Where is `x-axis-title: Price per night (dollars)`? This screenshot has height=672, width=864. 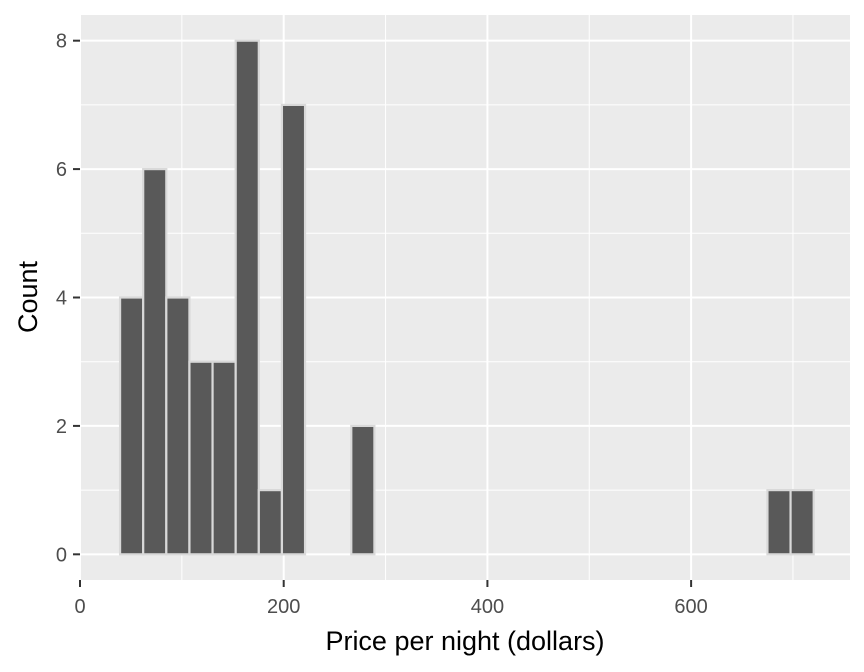
x-axis-title: Price per night (dollars) is located at coordinates (464, 641).